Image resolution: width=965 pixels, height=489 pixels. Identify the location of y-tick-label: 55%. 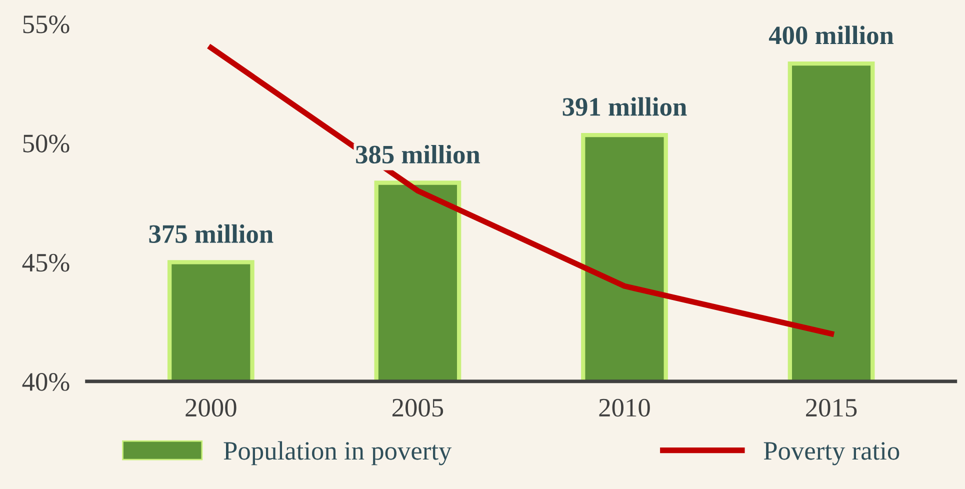
(46, 24).